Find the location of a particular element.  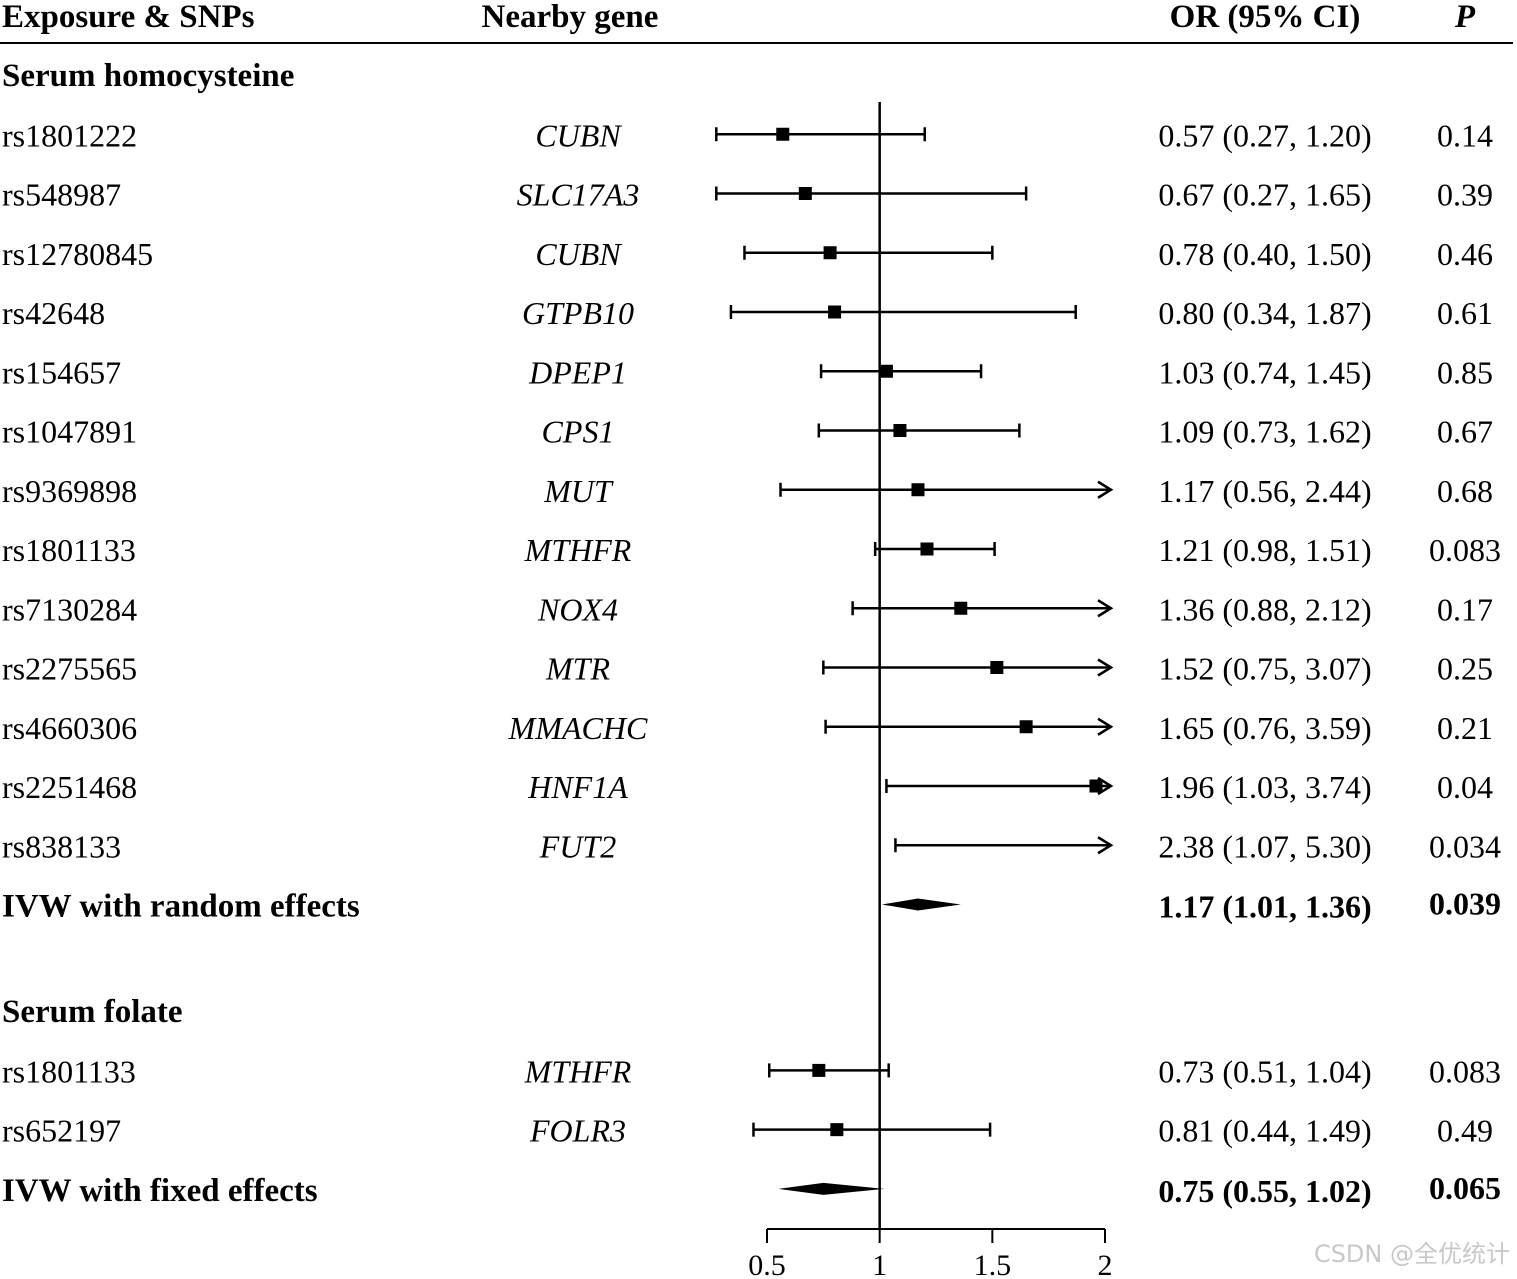

p-value: 0.68 is located at coordinates (1465, 491).